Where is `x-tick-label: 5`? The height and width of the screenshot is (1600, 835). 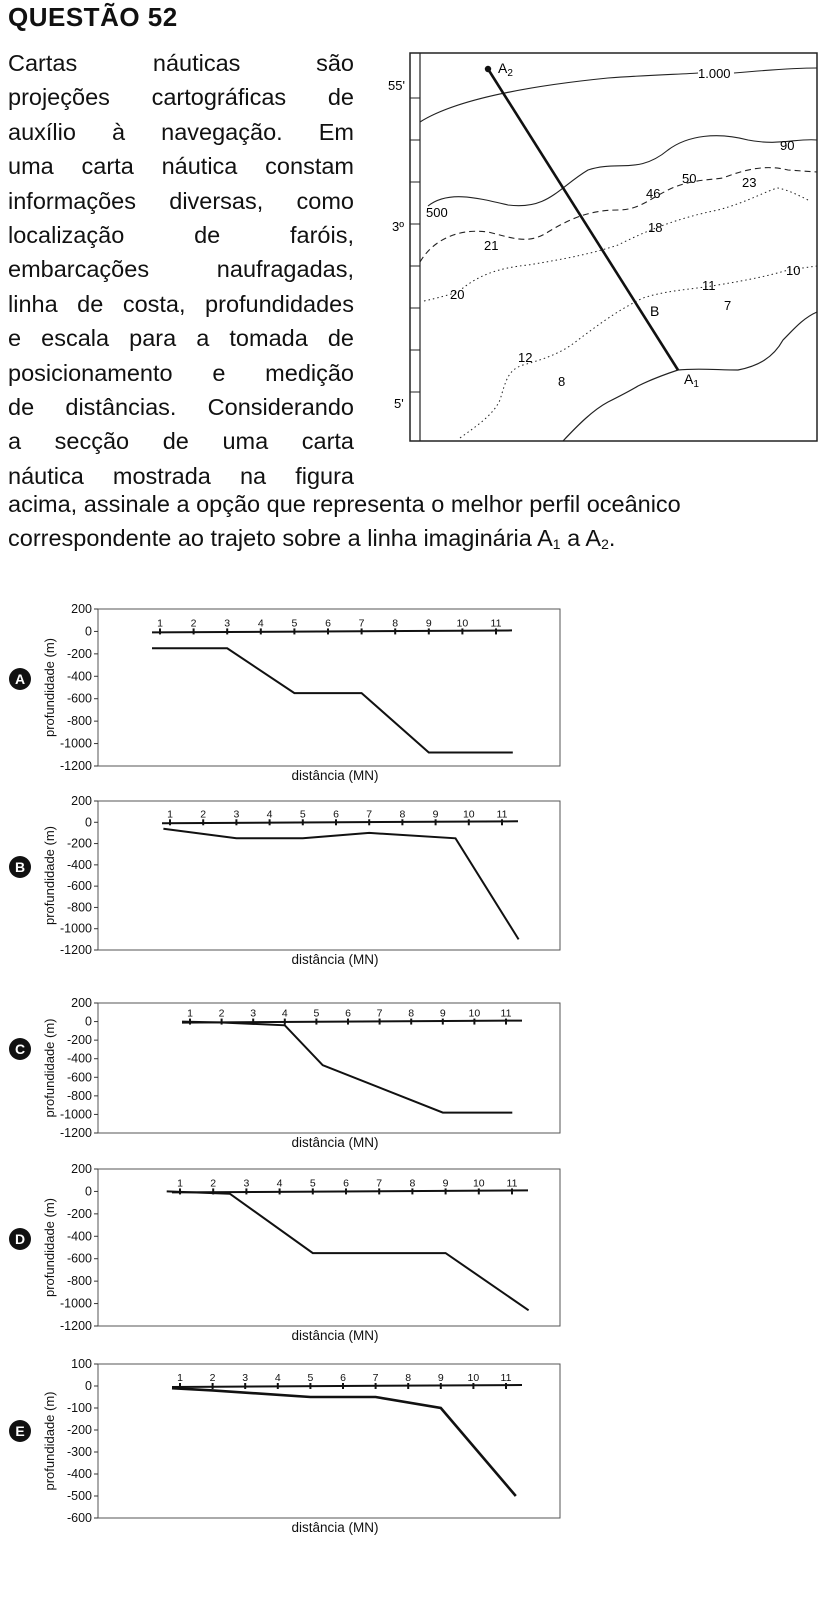
x-tick-label: 5 is located at coordinates (310, 1378).